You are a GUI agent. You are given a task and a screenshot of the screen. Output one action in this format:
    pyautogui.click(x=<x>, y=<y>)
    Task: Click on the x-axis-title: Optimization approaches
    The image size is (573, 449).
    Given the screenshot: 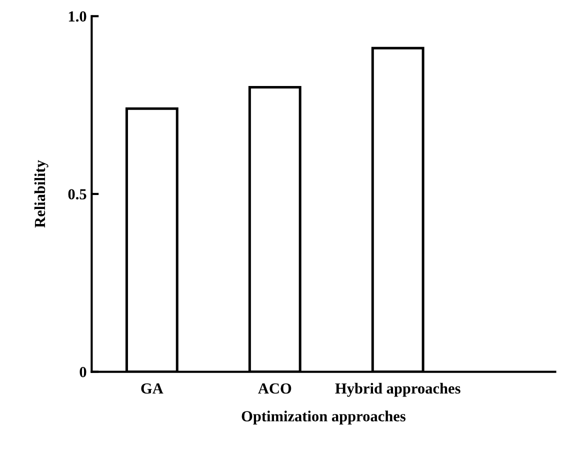 What is the action you would take?
    pyautogui.click(x=324, y=417)
    